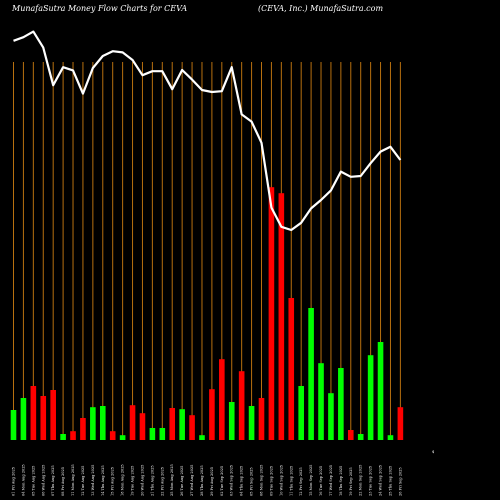  Describe the element at coordinates (301, 481) in the screenshot. I see `x-tick-label: 12 Fri Sep 2025` at that location.